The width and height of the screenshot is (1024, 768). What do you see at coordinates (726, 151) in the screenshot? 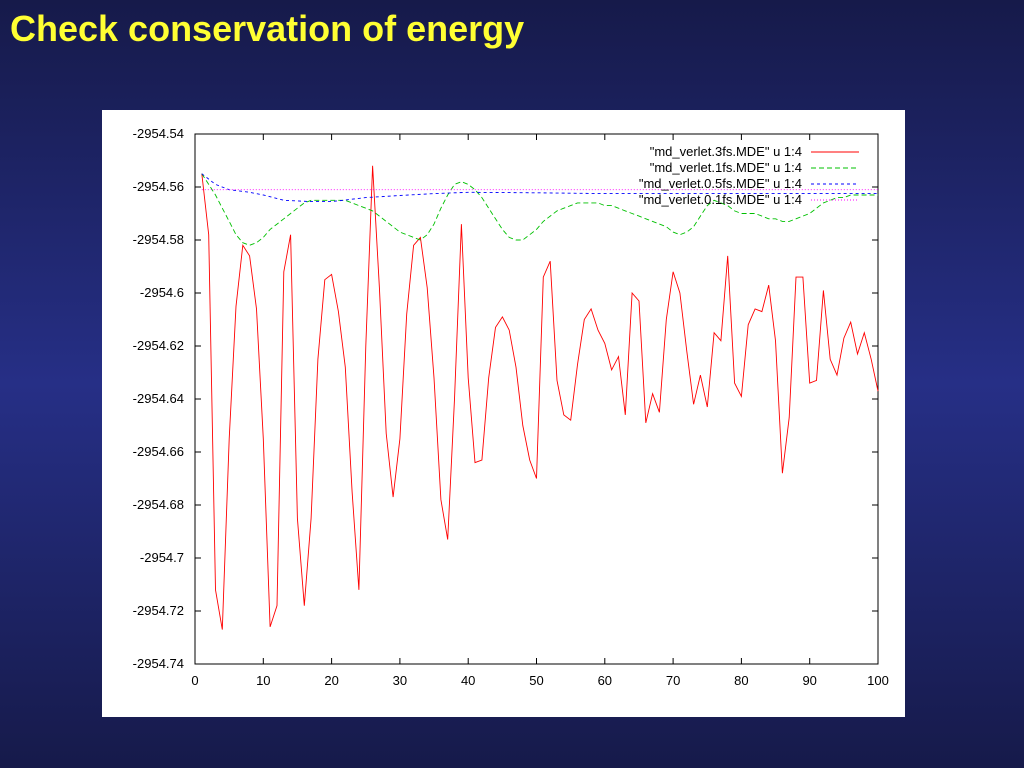
I see `legend-label: "md_verlet.3fs.MDE" u 1:4` at bounding box center [726, 151].